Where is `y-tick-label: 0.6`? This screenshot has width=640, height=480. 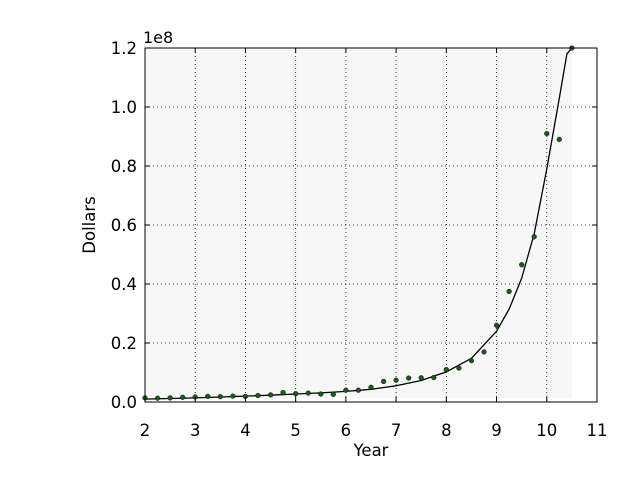 y-tick-label: 0.6 is located at coordinates (124, 225).